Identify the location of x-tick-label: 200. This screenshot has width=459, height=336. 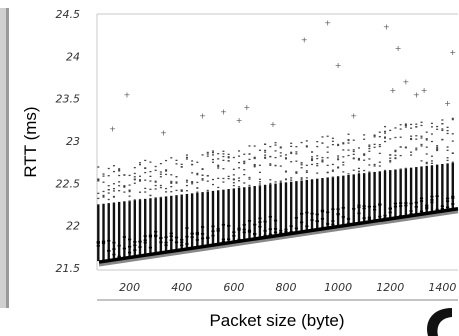
(129, 287).